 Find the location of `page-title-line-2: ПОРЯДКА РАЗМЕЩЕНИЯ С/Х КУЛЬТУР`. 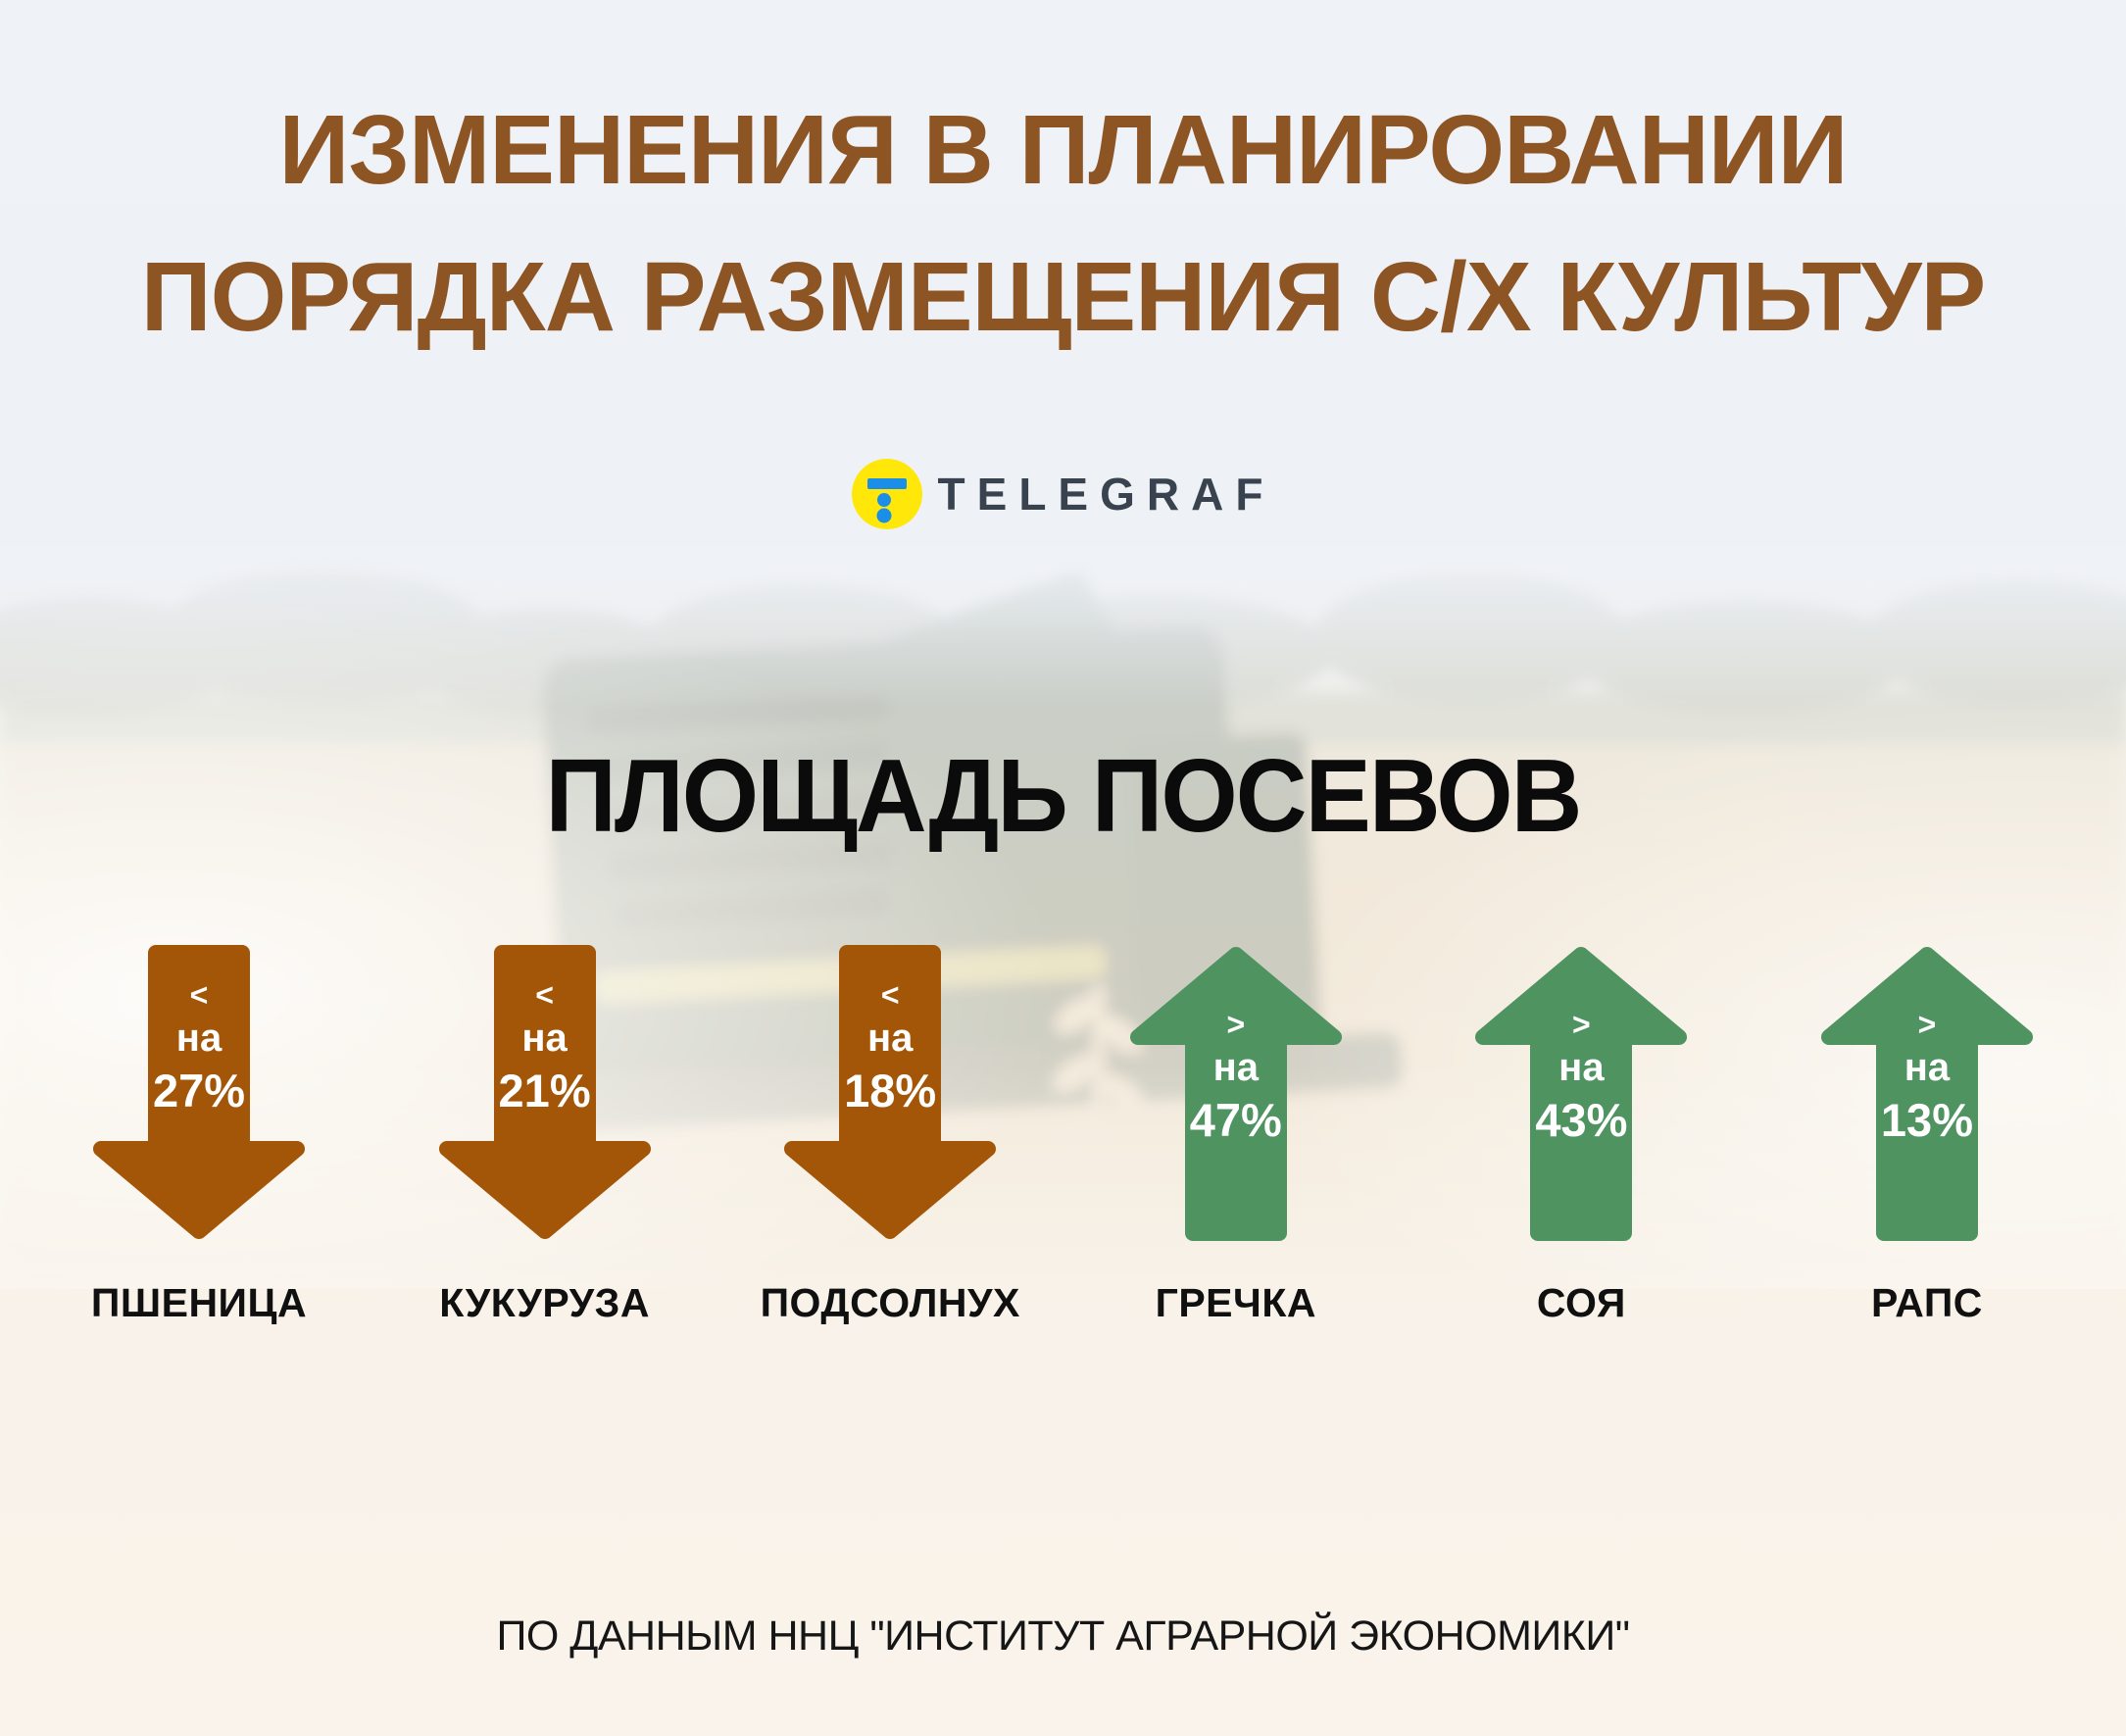

page-title-line-2: ПОРЯДКА РАЗМЕЩЕНИЯ С/Х КУЛЬТУР is located at coordinates (1063, 297).